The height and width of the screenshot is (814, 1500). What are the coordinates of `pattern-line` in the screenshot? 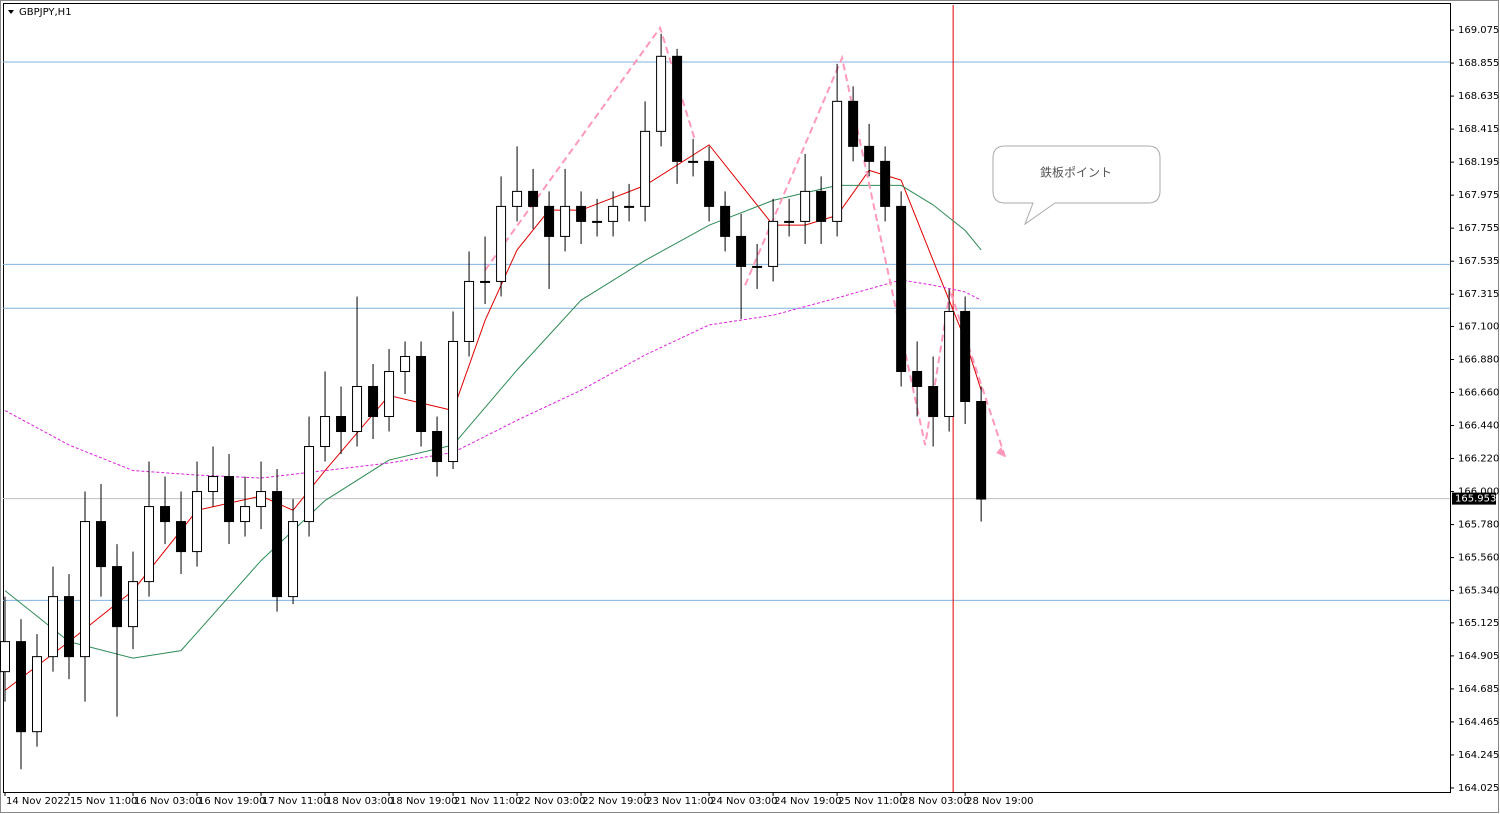 It's located at (590, 148).